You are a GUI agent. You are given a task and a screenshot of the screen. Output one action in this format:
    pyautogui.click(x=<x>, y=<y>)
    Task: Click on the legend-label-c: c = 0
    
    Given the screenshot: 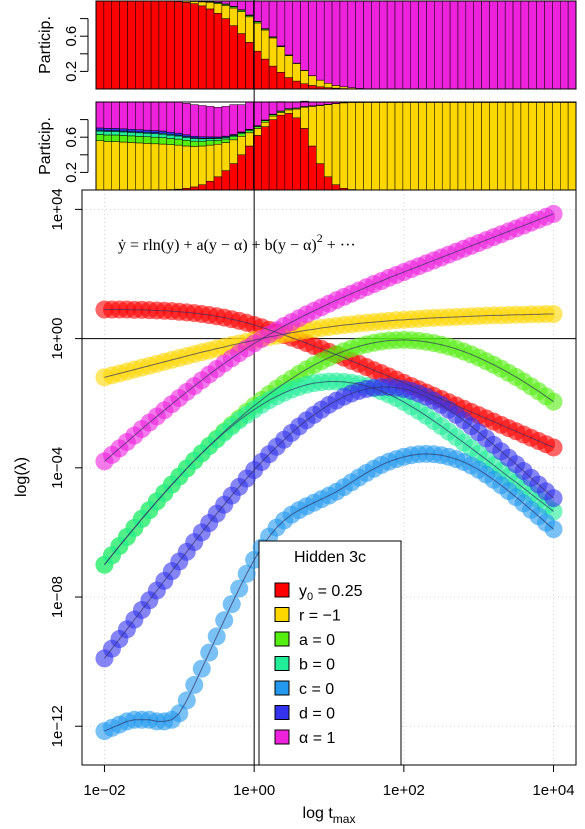 What is the action you would take?
    pyautogui.click(x=316, y=689)
    